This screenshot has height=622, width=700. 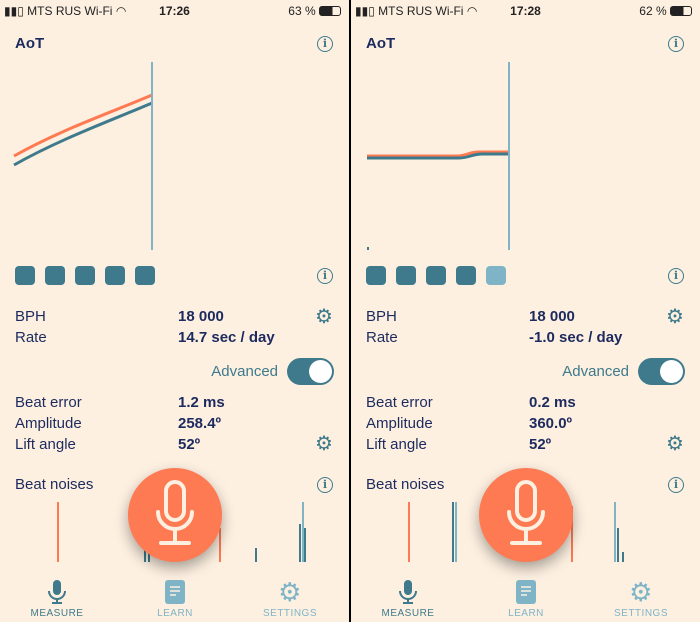 I want to click on beat-error-value: 0.2 ms, so click(x=552, y=402).